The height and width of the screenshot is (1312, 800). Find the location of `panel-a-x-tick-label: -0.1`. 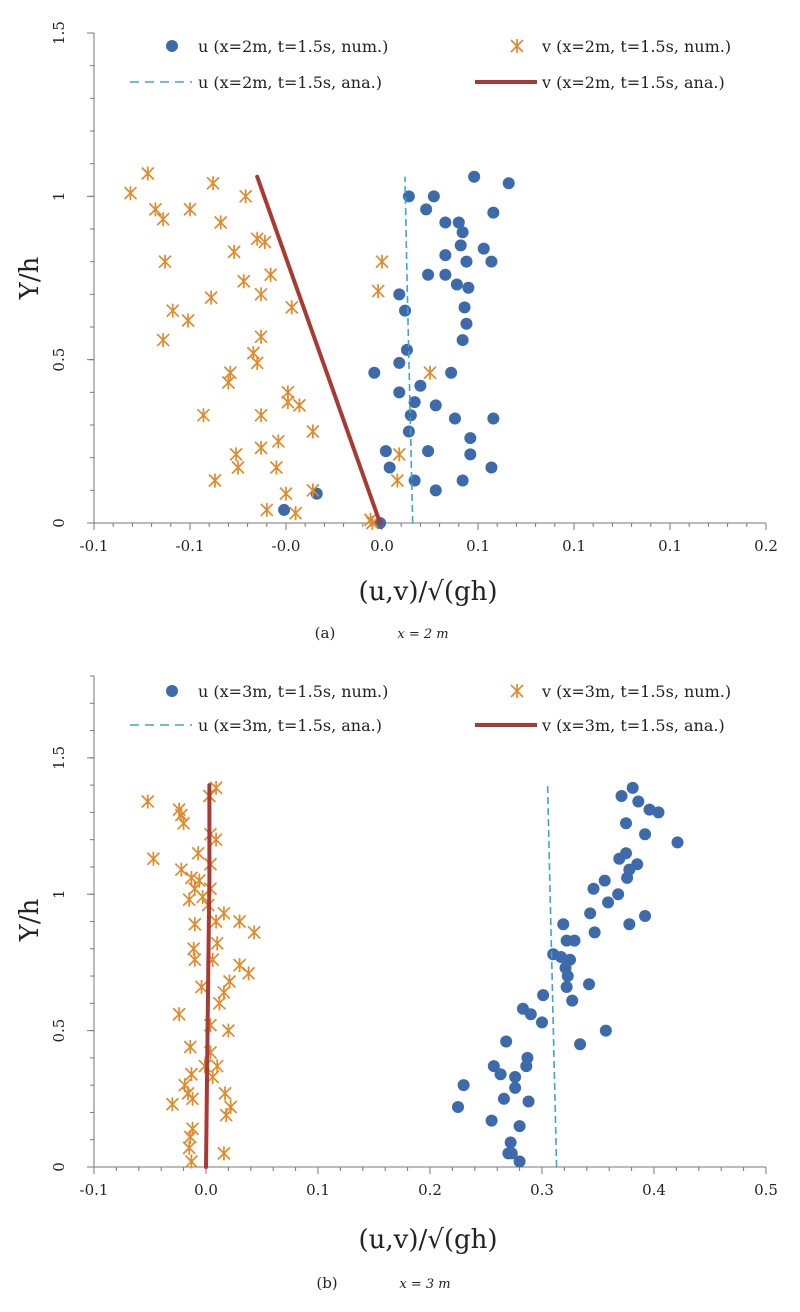

panel-a-x-tick-label: -0.1 is located at coordinates (190, 546).